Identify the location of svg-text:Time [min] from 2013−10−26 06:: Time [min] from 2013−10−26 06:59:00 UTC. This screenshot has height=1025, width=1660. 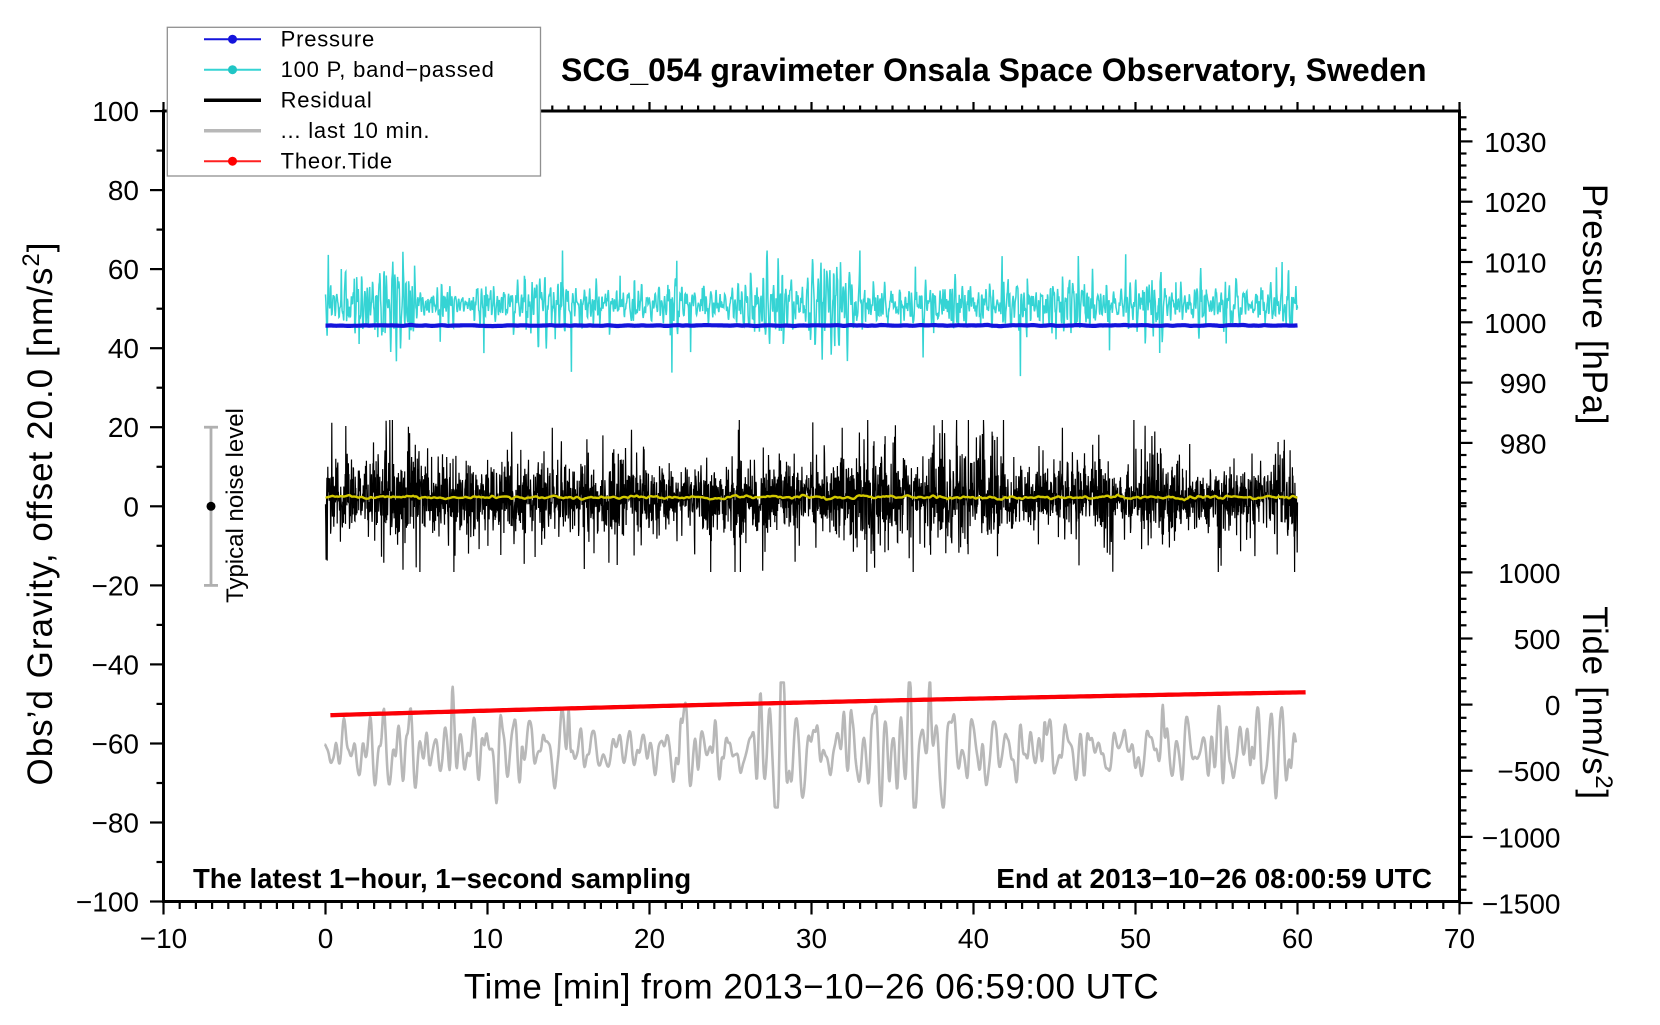
(811, 987).